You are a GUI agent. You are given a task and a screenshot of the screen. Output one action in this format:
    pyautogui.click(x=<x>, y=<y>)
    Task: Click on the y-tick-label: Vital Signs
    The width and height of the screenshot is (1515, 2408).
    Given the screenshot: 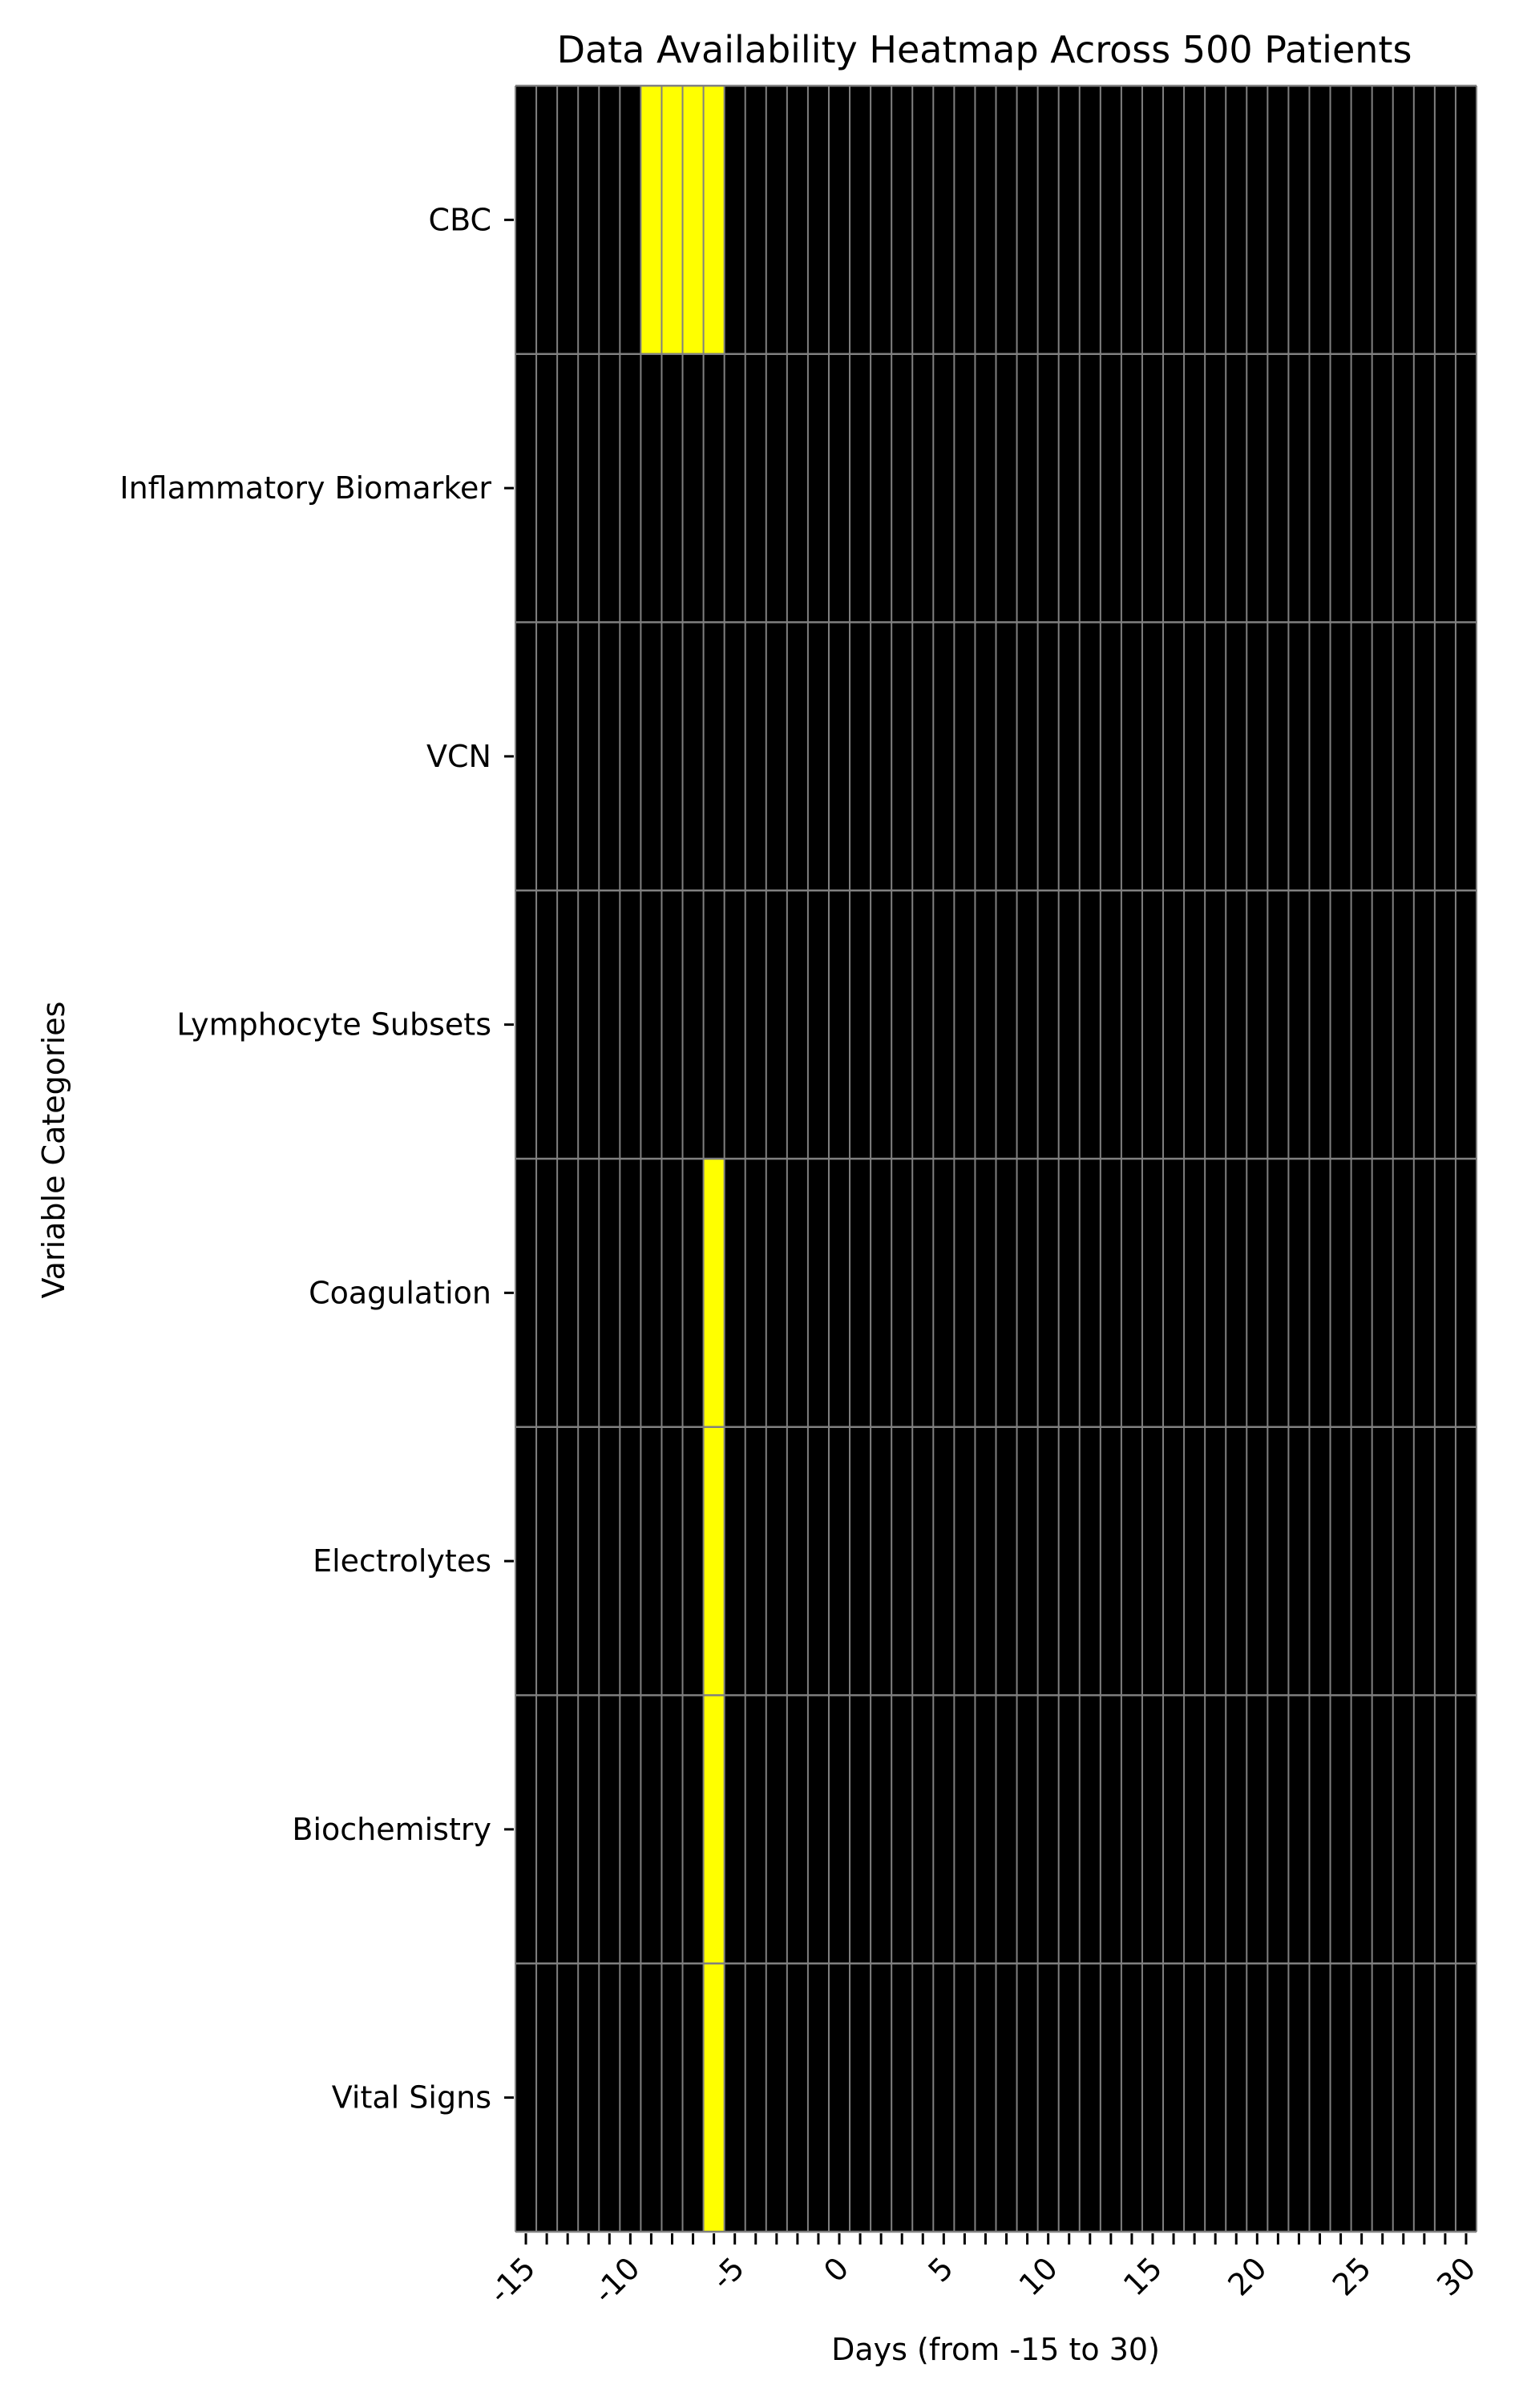 What is the action you would take?
    pyautogui.click(x=412, y=2098)
    